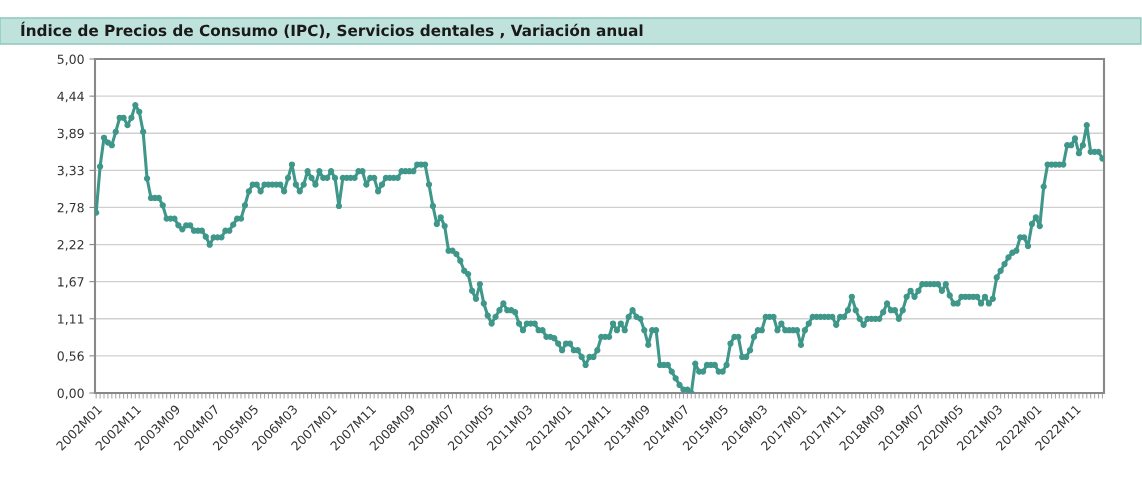 The height and width of the screenshot is (487, 1142). I want to click on y-tick-label: 0,56, so click(70, 357).